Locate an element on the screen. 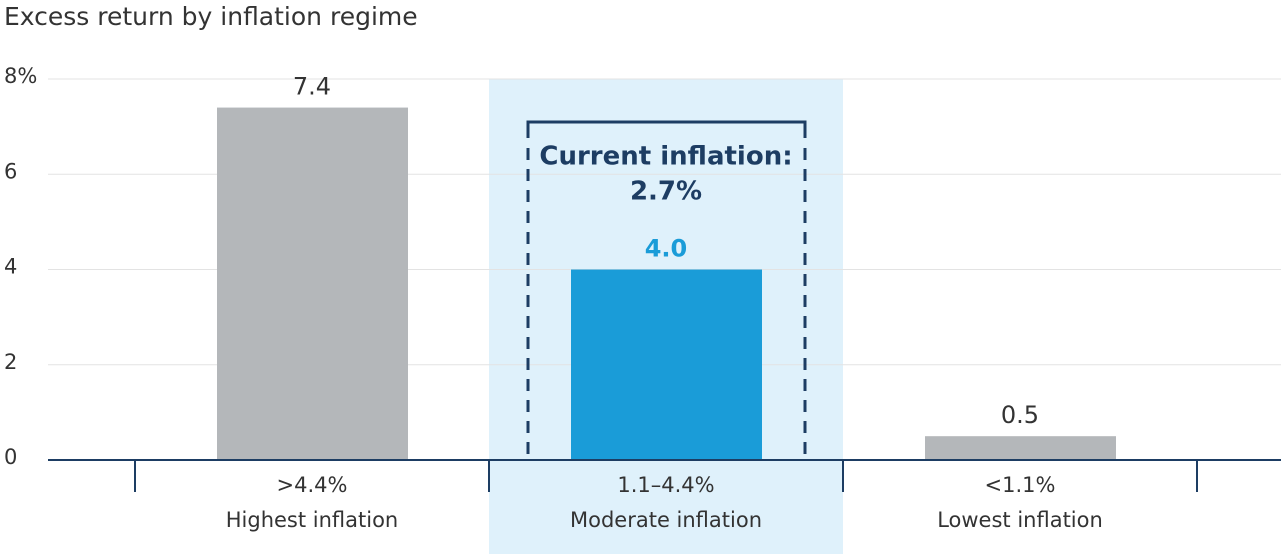 This screenshot has width=1281, height=554. annotation-bracket is located at coordinates (666, 129).